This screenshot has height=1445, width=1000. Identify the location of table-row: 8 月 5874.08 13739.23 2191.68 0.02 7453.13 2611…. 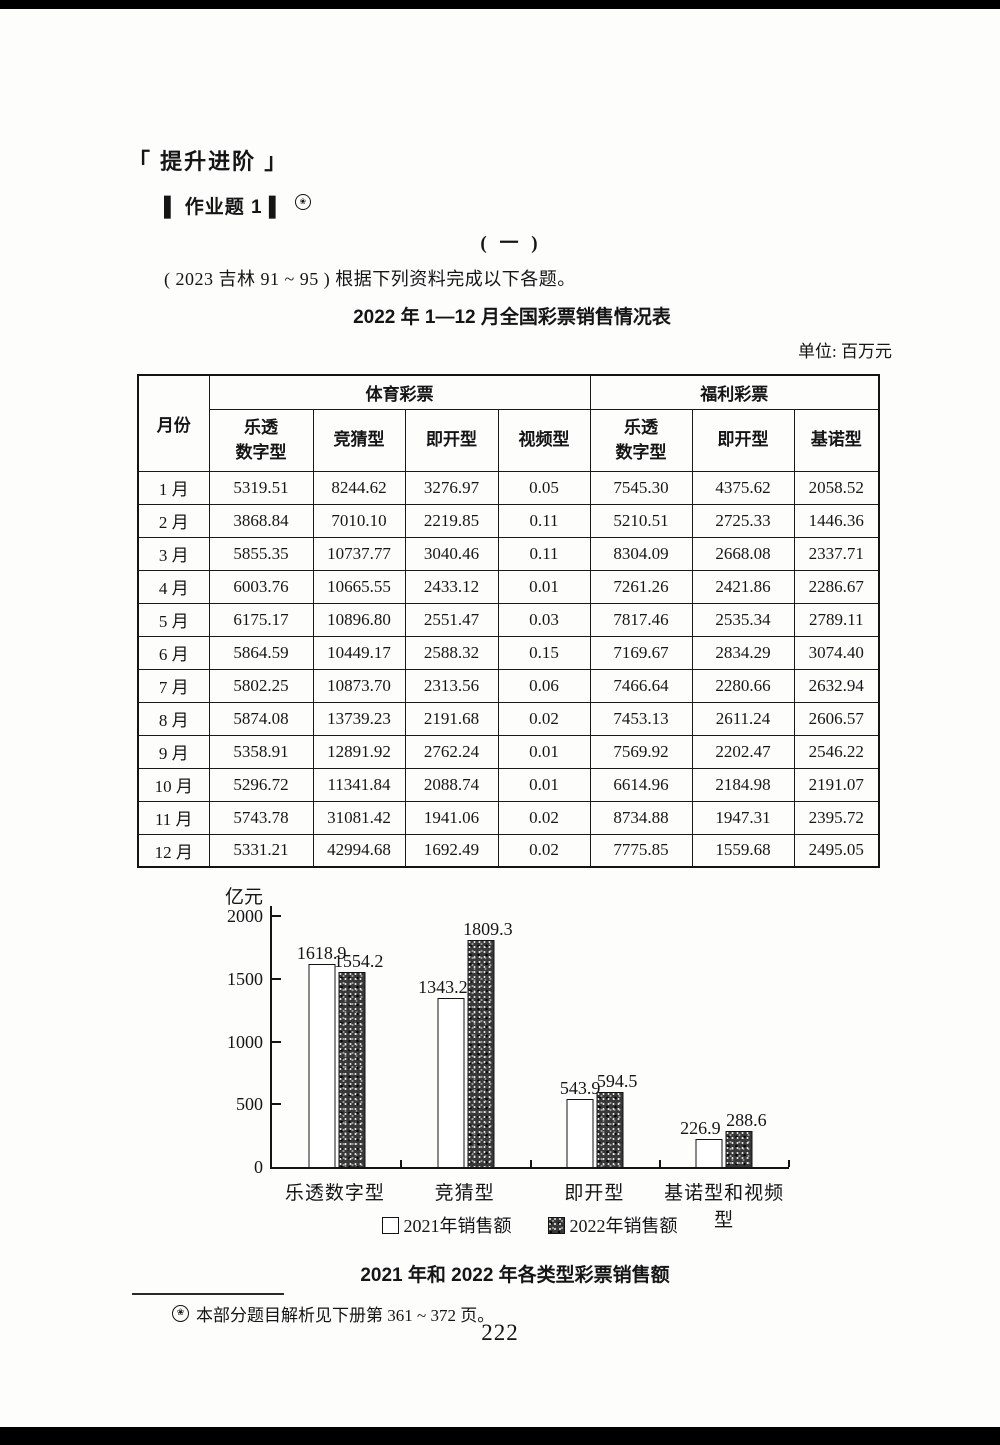
(508, 718).